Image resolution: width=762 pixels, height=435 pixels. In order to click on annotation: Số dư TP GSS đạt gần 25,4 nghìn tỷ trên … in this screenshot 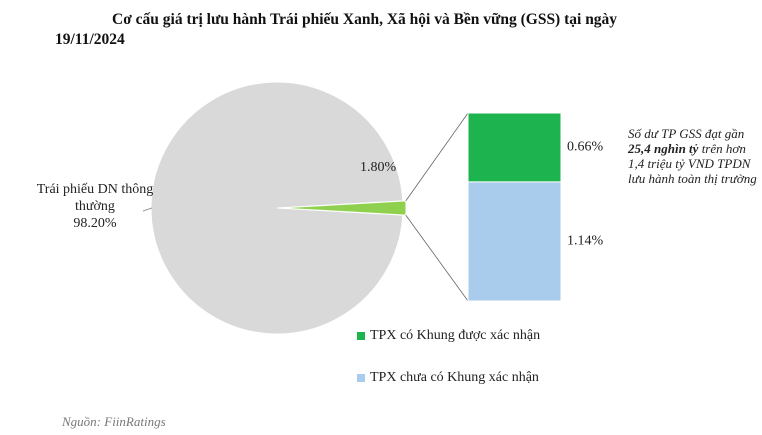, I will do `click(693, 156)`.